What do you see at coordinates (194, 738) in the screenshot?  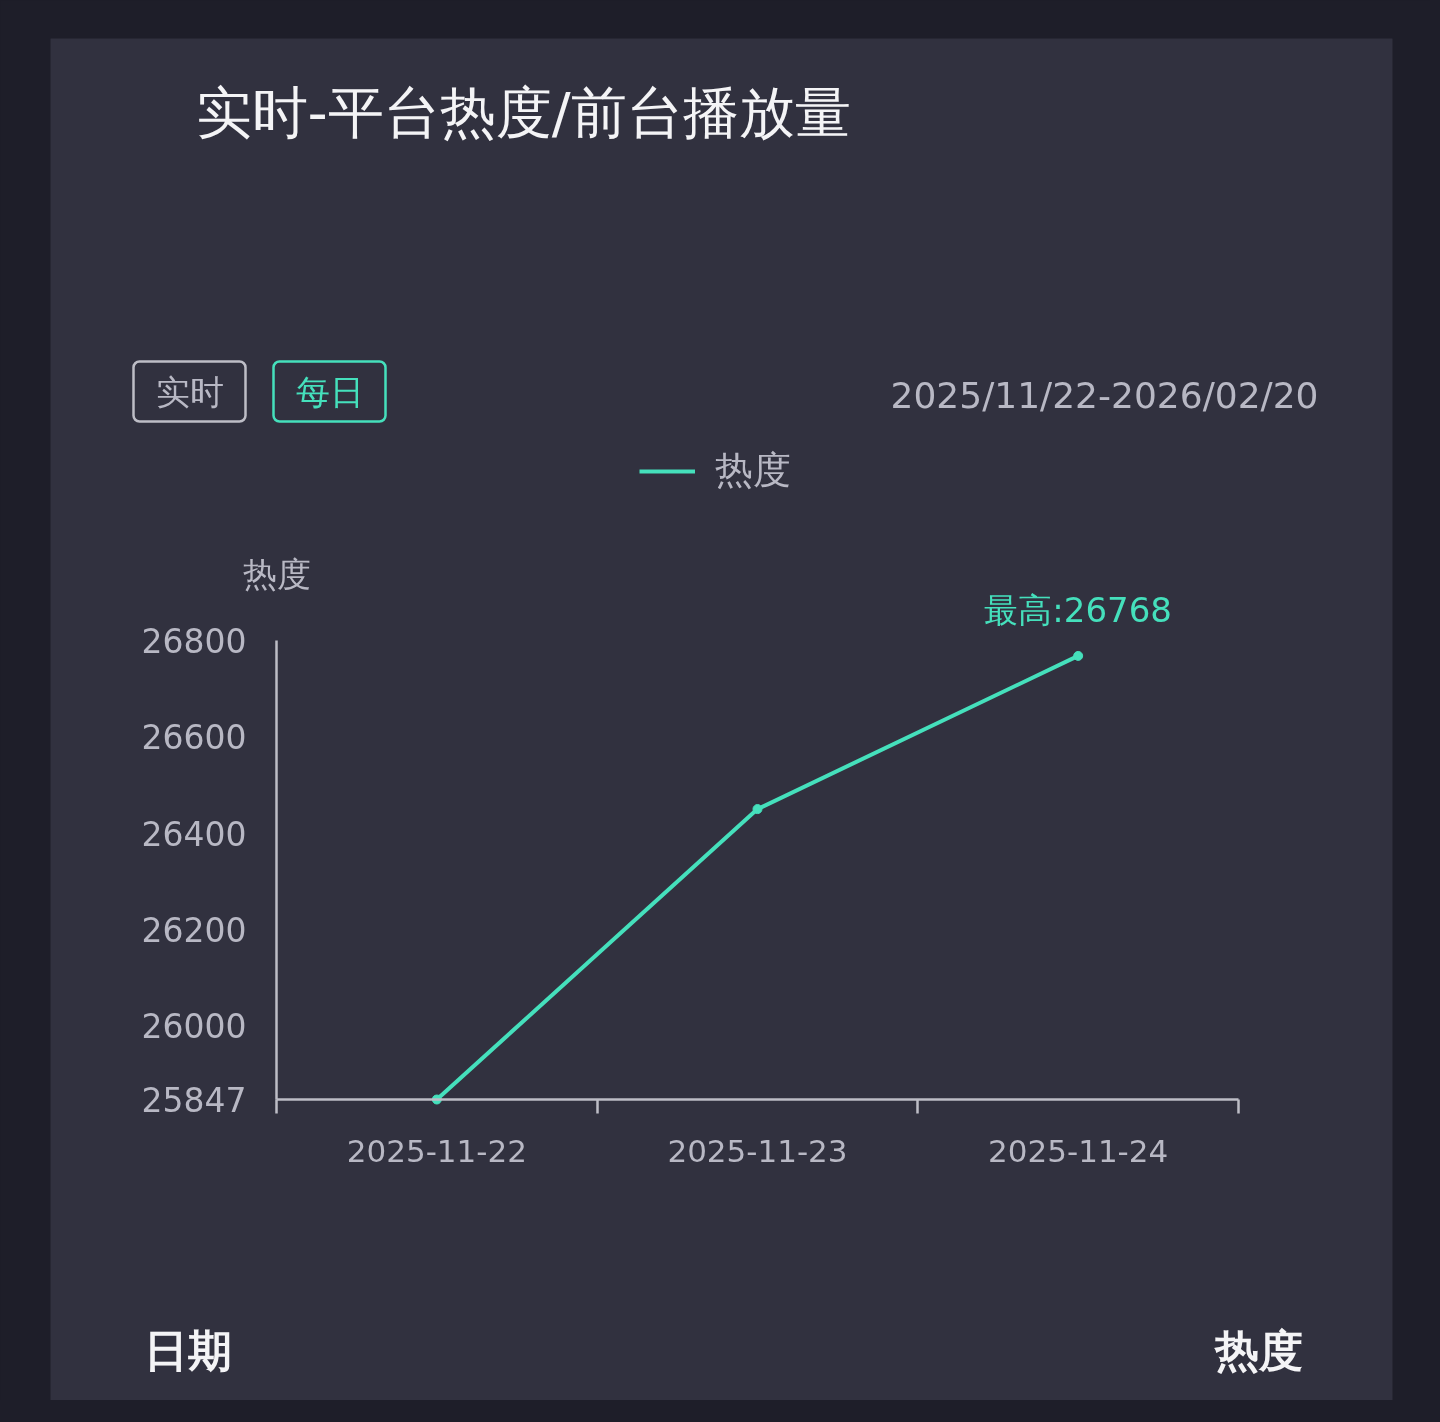 I see `y-tick-label: 26600` at bounding box center [194, 738].